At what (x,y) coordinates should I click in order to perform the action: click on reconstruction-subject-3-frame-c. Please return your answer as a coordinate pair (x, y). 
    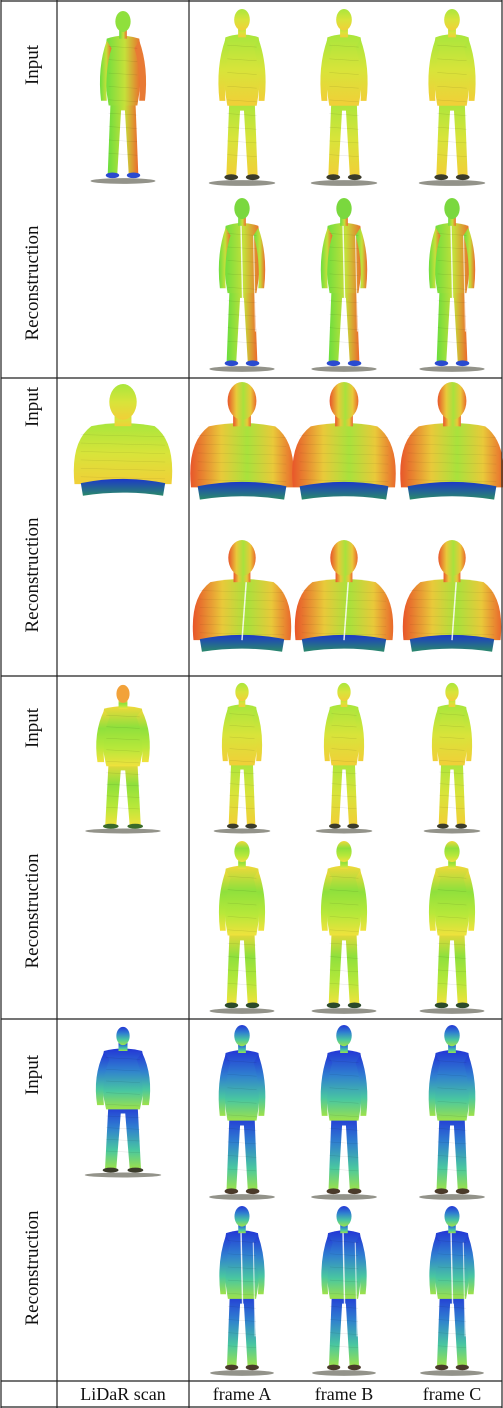
    Looking at the image, I should click on (452, 927).